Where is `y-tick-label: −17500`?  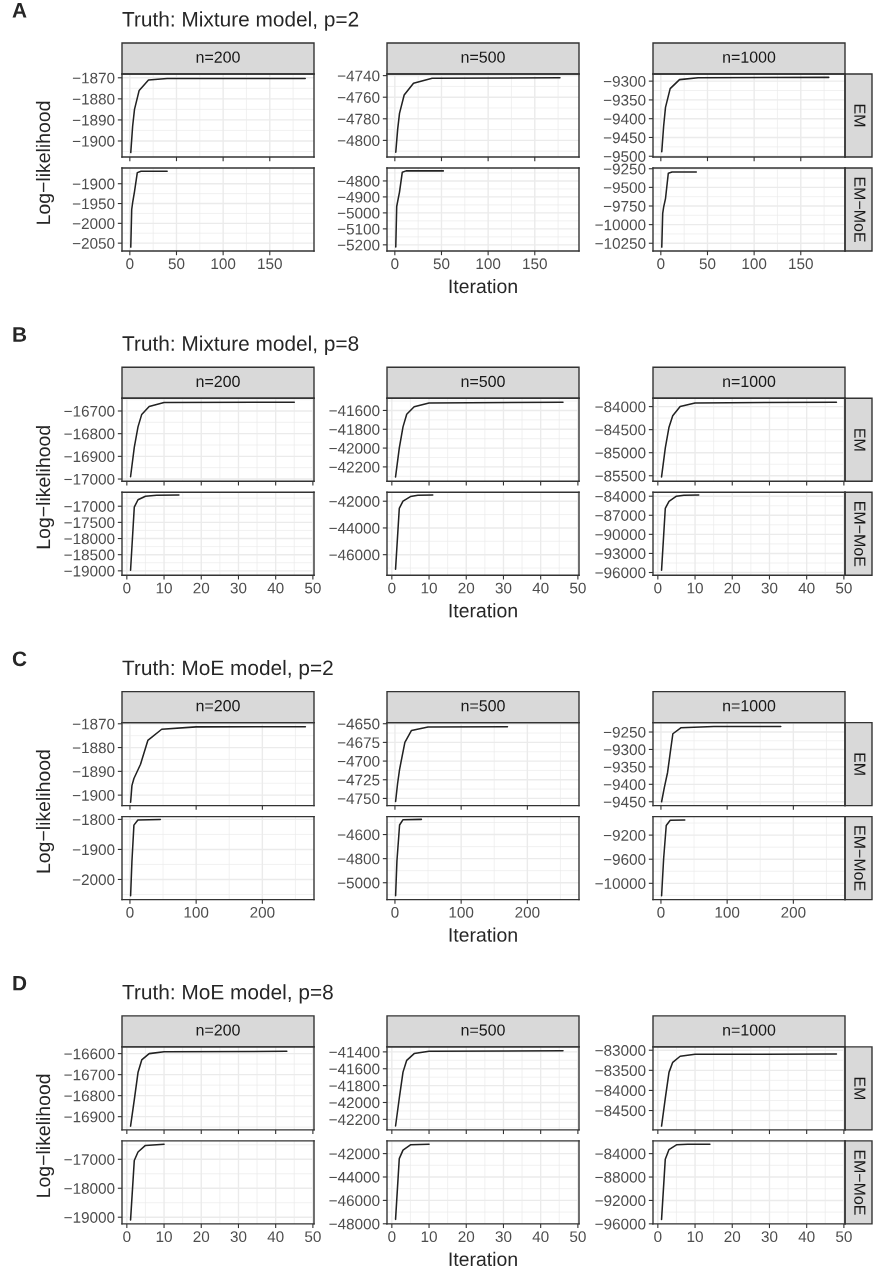
y-tick-label: −17500 is located at coordinates (89, 523).